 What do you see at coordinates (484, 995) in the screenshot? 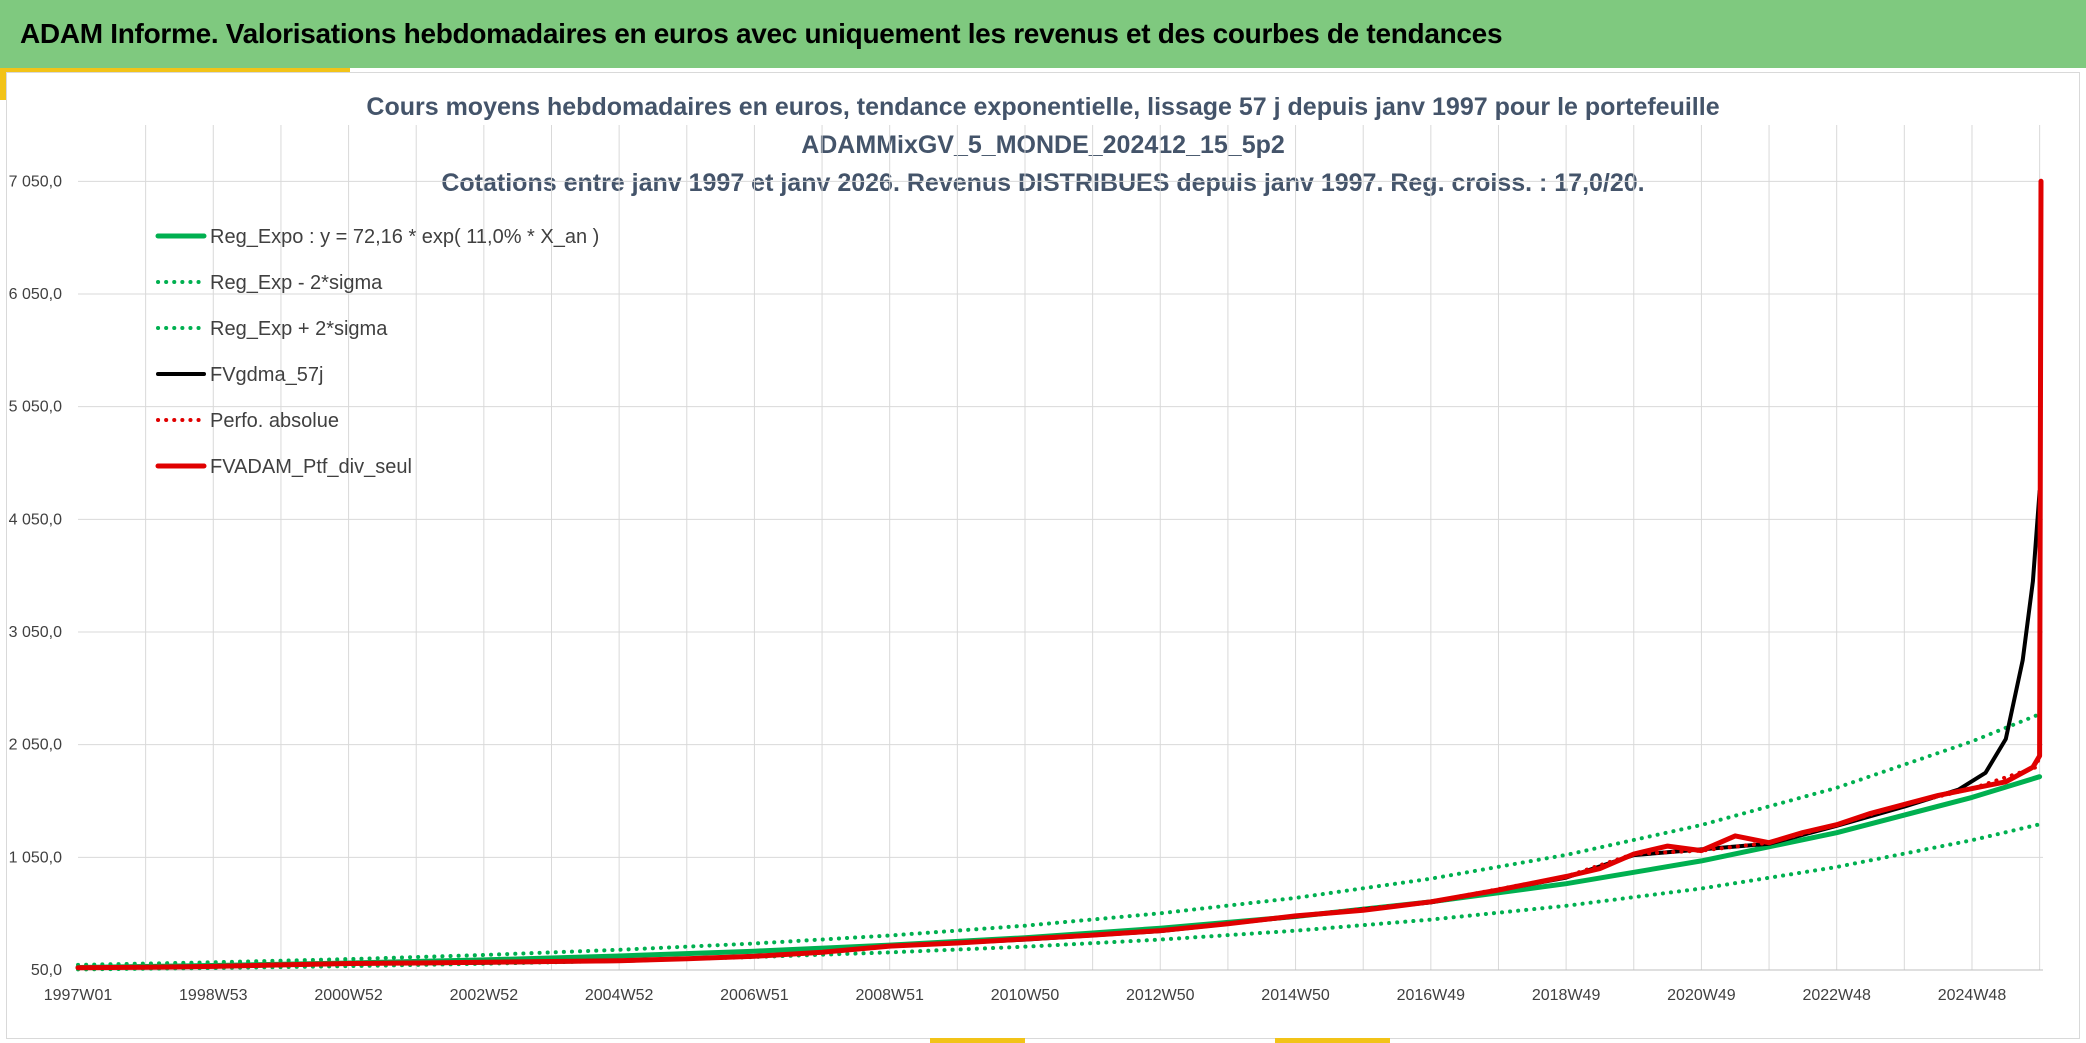
I see `x-tick-label: 2002W52` at bounding box center [484, 995].